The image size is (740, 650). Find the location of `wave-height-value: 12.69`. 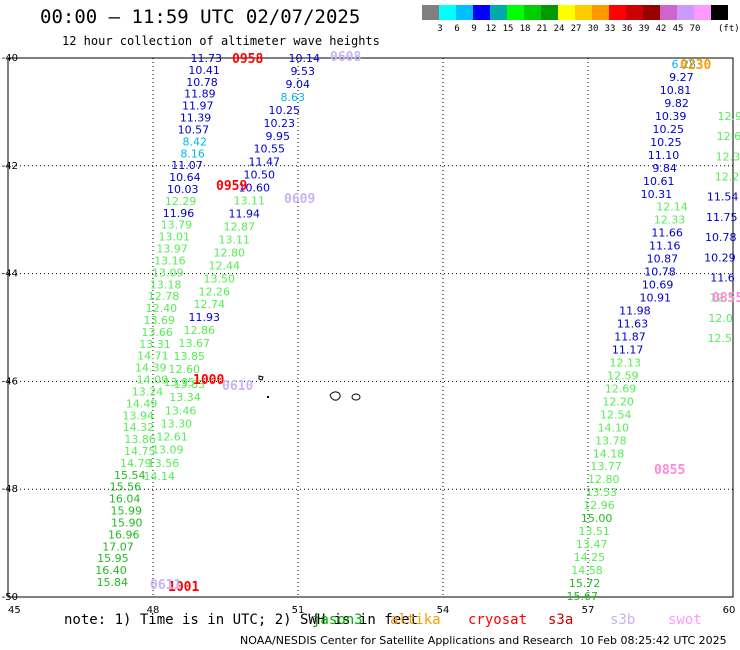

wave-height-value: 12.69 is located at coordinates (621, 388).